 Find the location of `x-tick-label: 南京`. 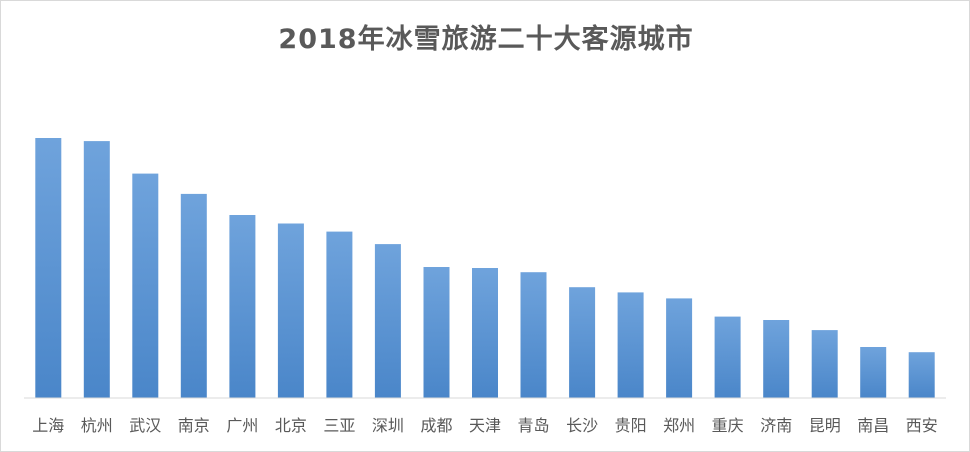

x-tick-label: 南京 is located at coordinates (194, 425).